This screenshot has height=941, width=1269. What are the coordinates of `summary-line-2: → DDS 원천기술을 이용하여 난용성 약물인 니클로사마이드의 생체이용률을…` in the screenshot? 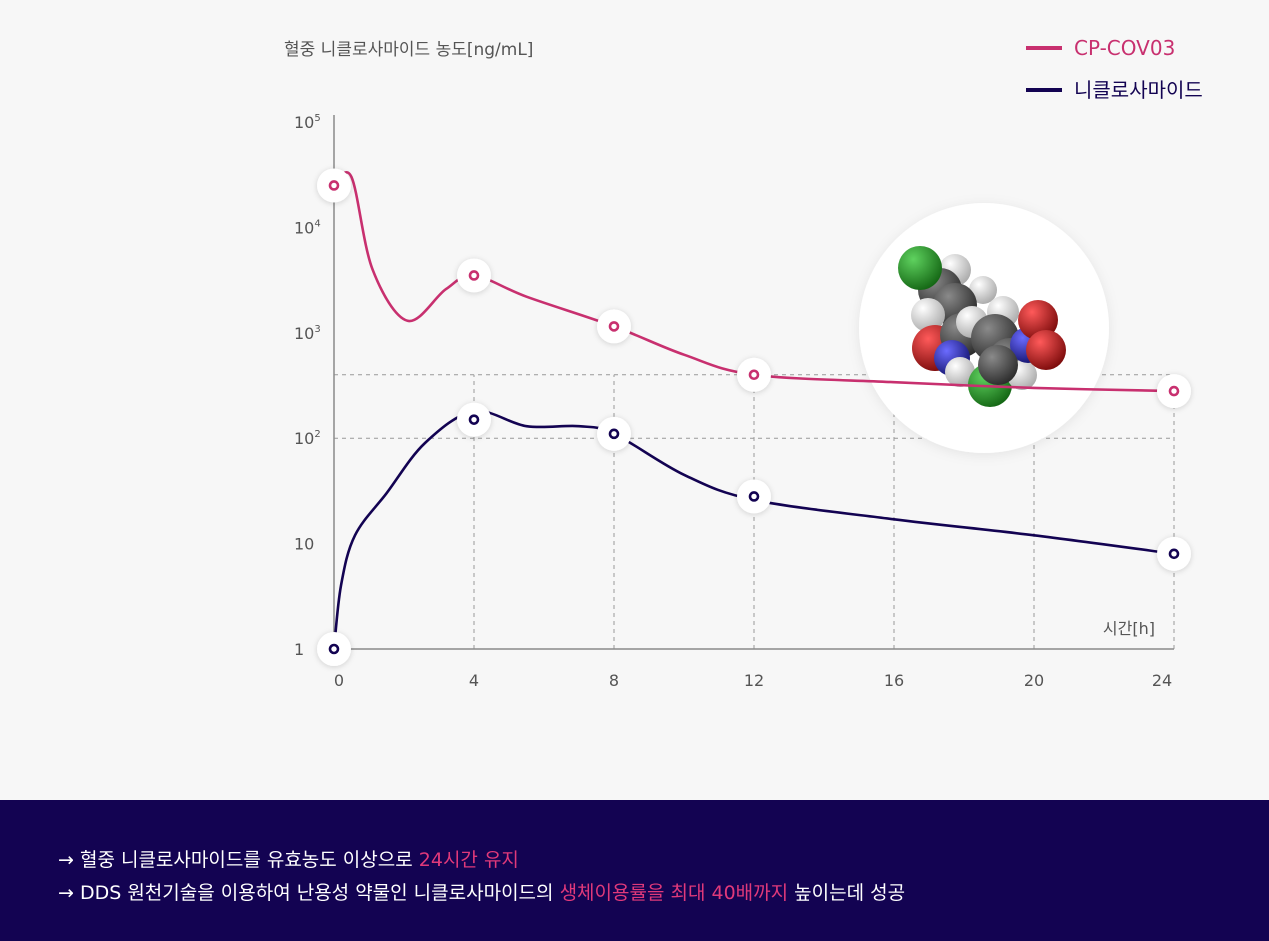 It's located at (663, 893).